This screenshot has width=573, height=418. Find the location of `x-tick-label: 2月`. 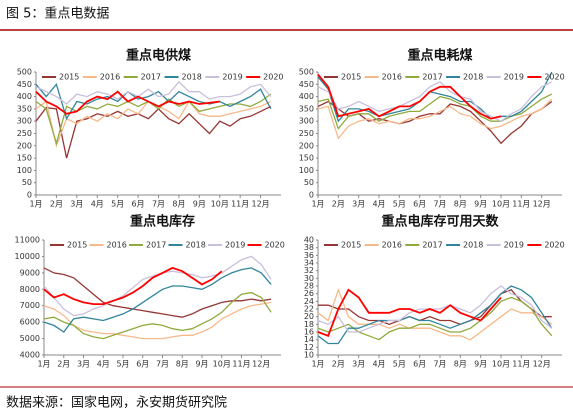

x-tick-label: 2月 is located at coordinates (338, 364).